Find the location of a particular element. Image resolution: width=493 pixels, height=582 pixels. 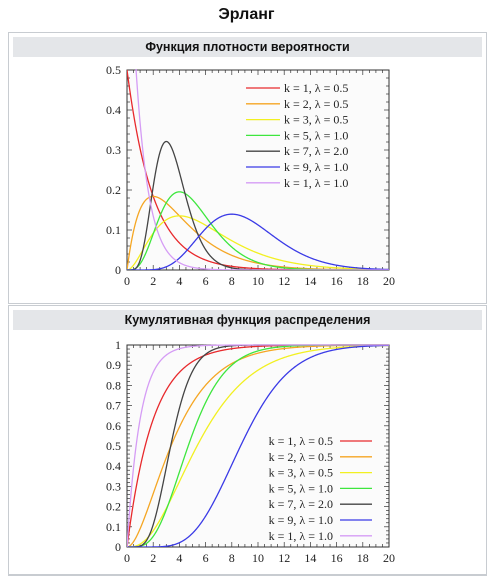

cdf-chart-title: Кумулятивная функция распределения is located at coordinates (247, 320).